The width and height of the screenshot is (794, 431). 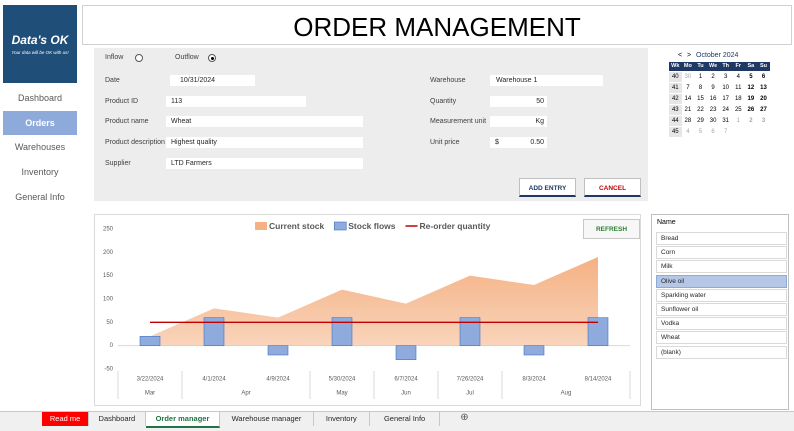 I want to click on field-box: Wheat, so click(x=264, y=122).